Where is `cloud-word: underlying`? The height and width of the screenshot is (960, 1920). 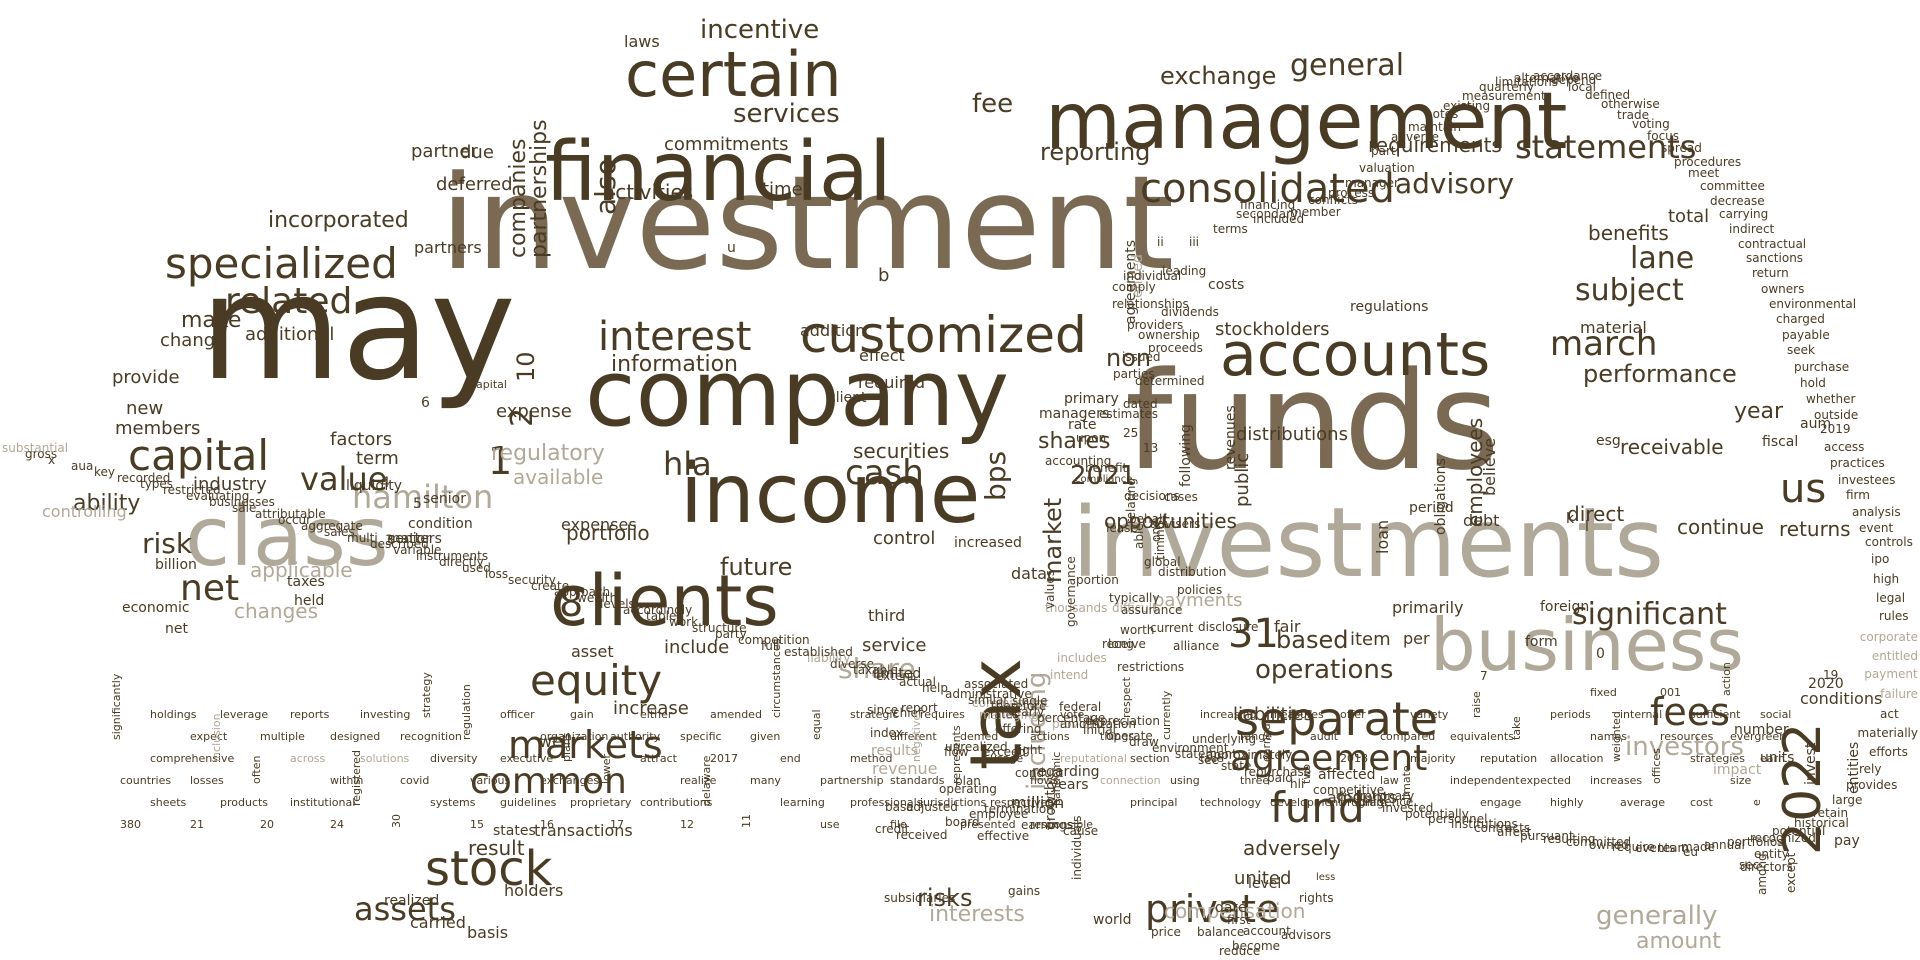
cloud-word: underlying is located at coordinates (1224, 739).